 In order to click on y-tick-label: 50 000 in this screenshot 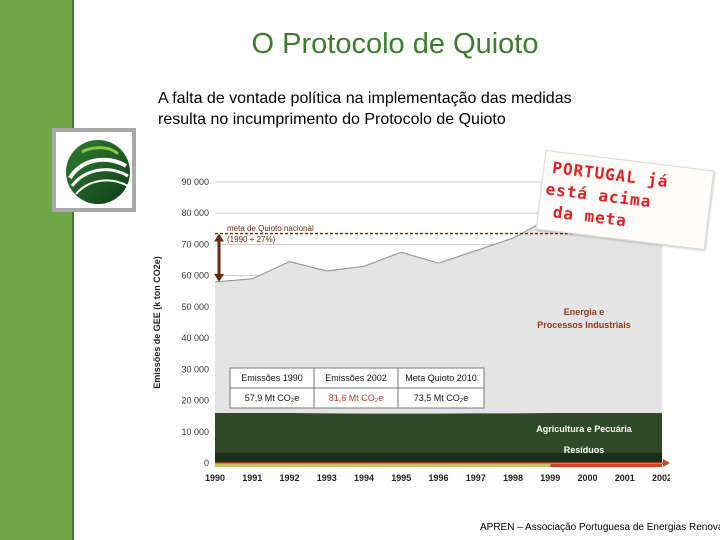, I will do `click(195, 307)`.